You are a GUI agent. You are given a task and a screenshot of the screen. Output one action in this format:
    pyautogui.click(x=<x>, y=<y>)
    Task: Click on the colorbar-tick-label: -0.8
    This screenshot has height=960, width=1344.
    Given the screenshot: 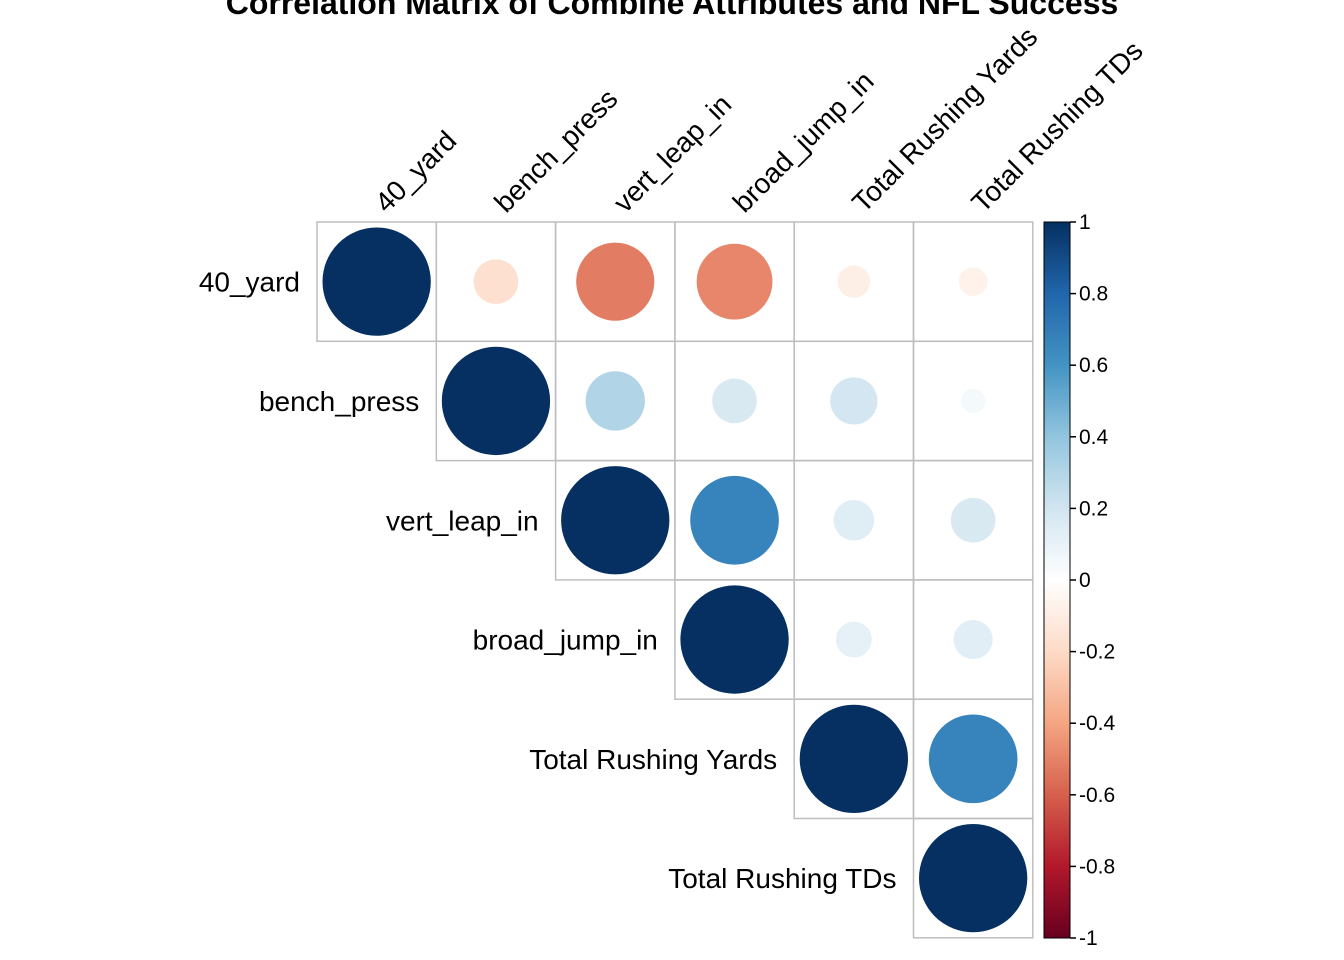 What is the action you would take?
    pyautogui.click(x=1097, y=866)
    